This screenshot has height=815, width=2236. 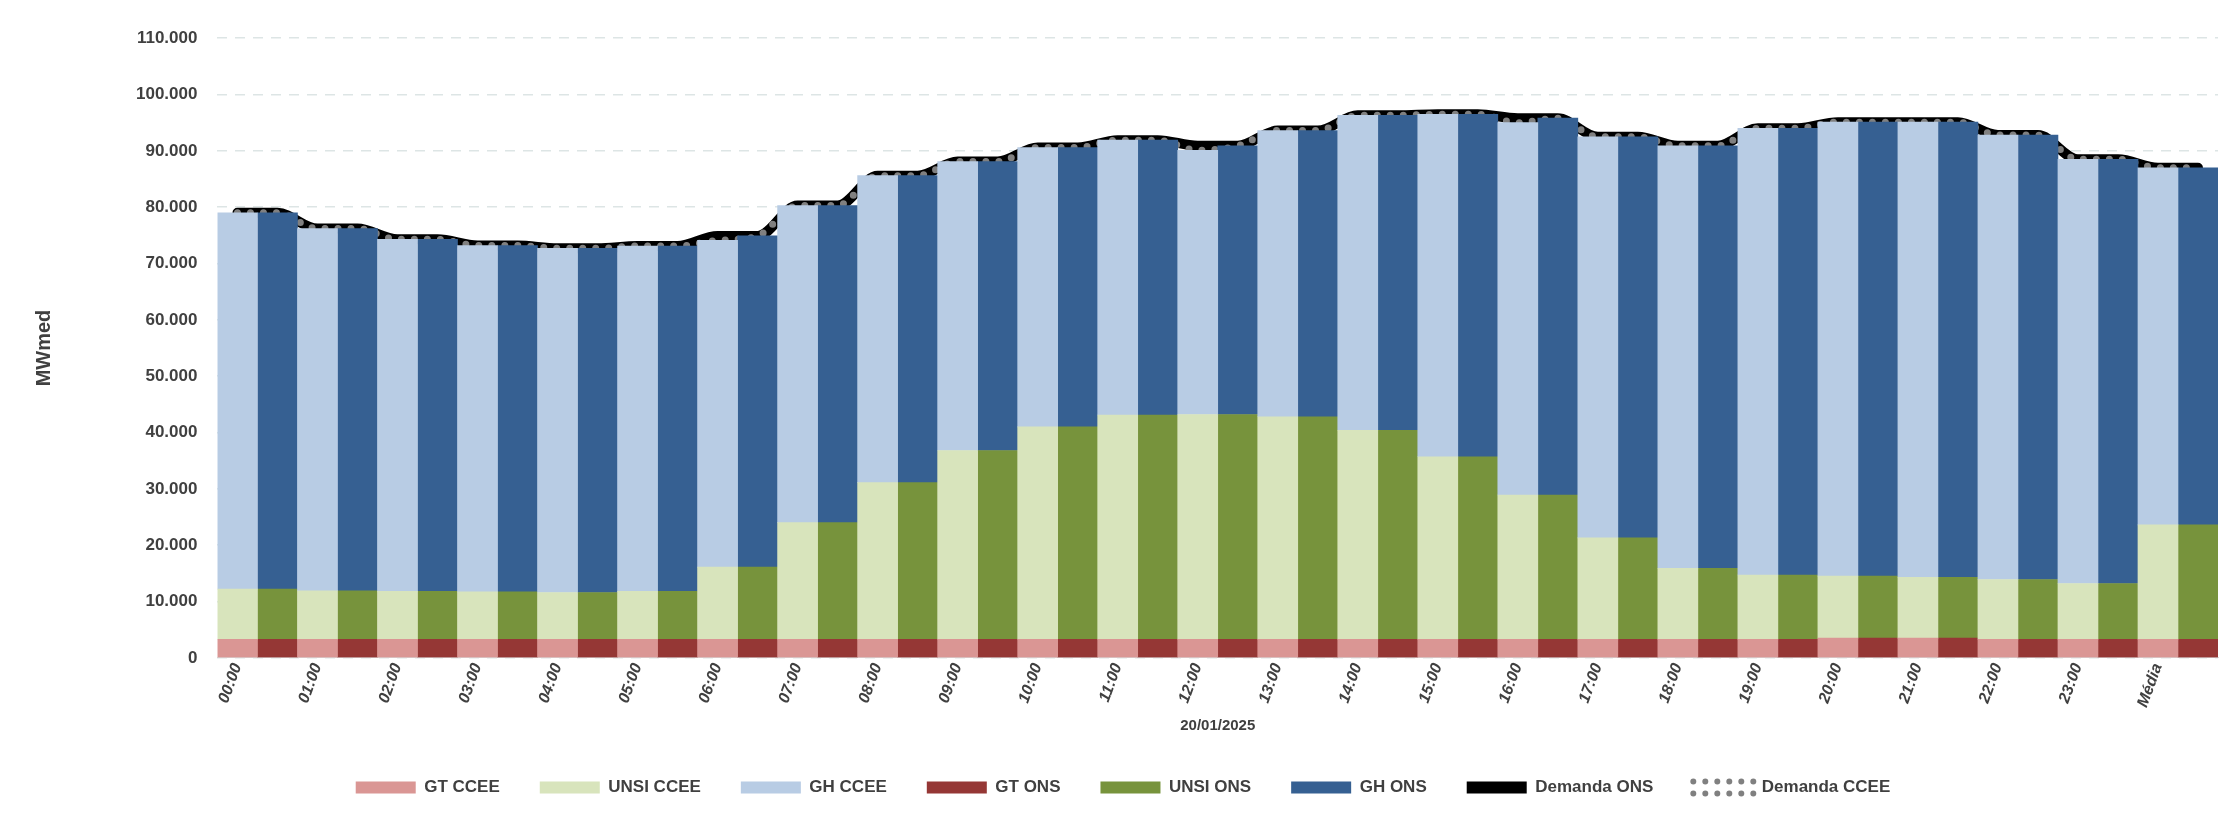 What do you see at coordinates (1669, 683) in the screenshot?
I see `x-tick-label: 18:00` at bounding box center [1669, 683].